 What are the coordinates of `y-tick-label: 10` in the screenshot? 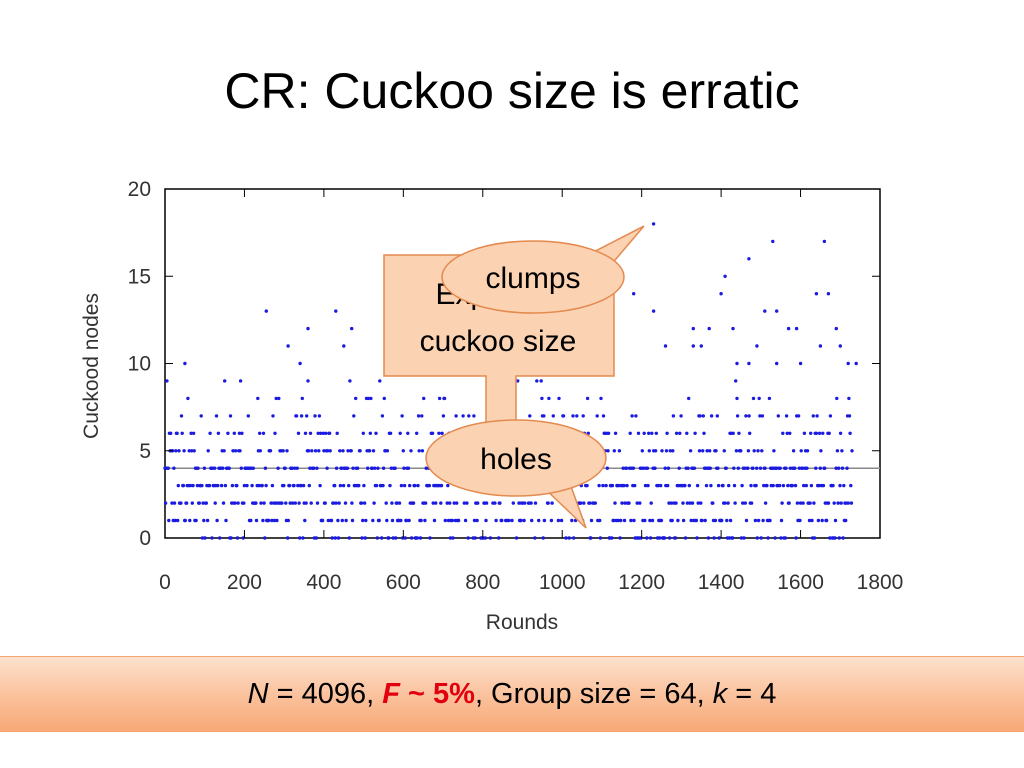 It's located at (139, 364).